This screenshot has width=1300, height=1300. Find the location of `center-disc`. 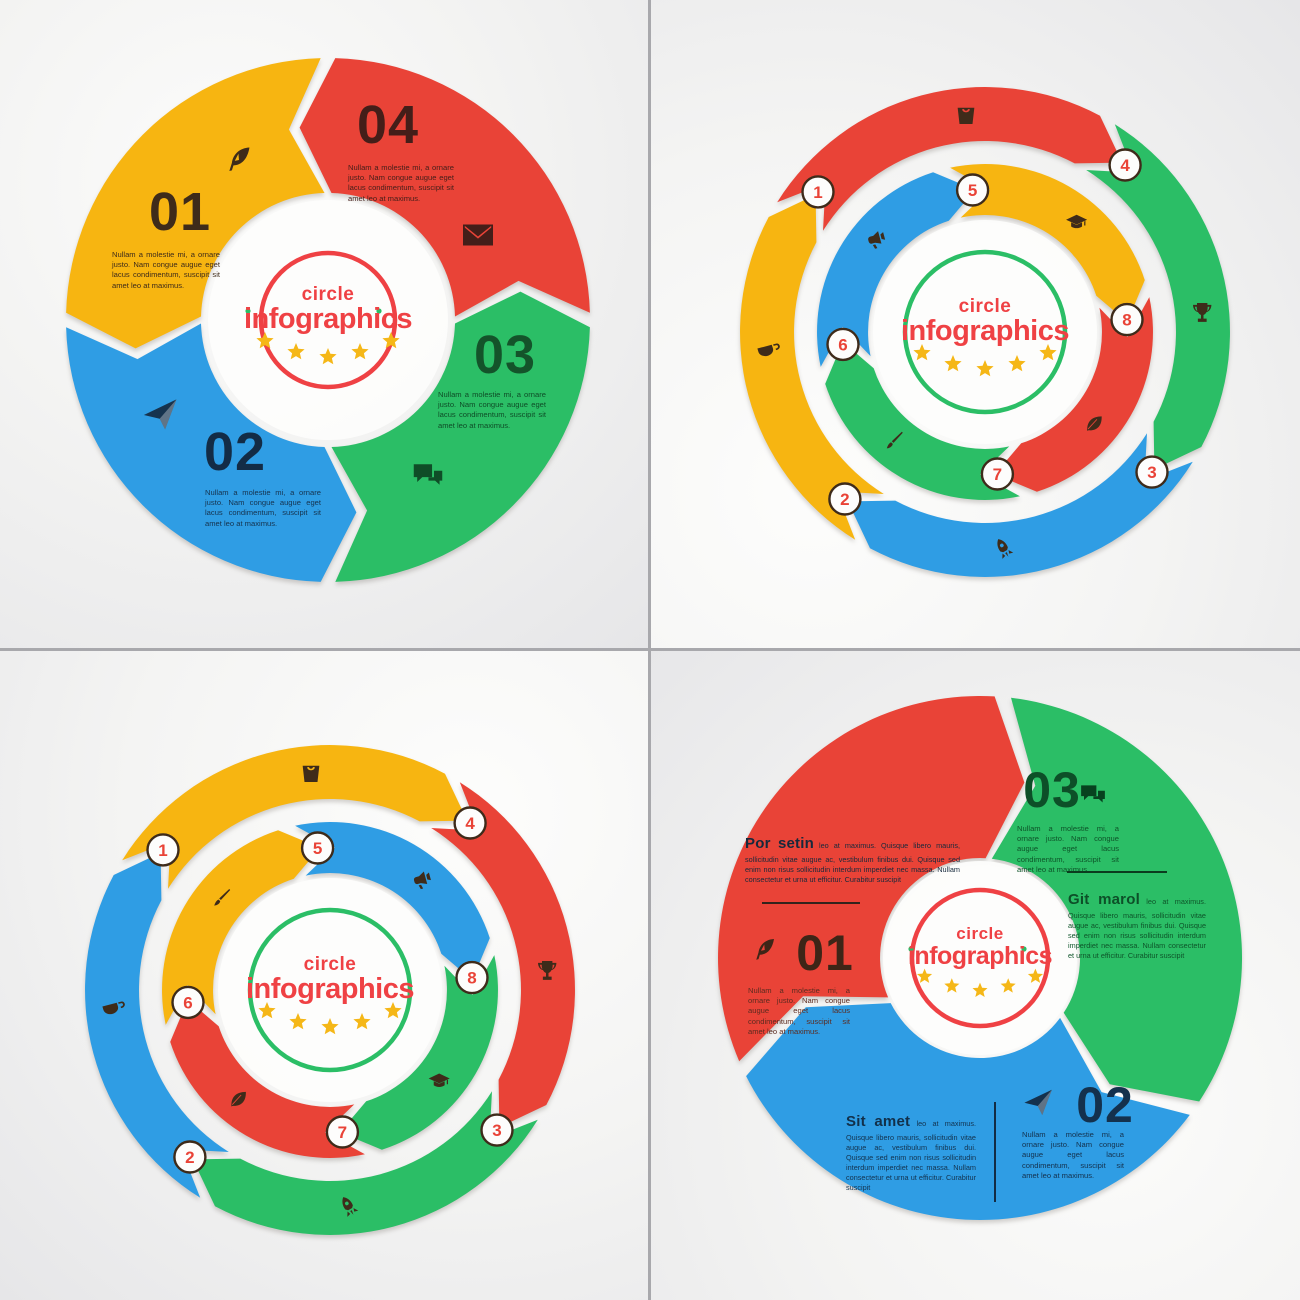

center-disc is located at coordinates (328, 320).